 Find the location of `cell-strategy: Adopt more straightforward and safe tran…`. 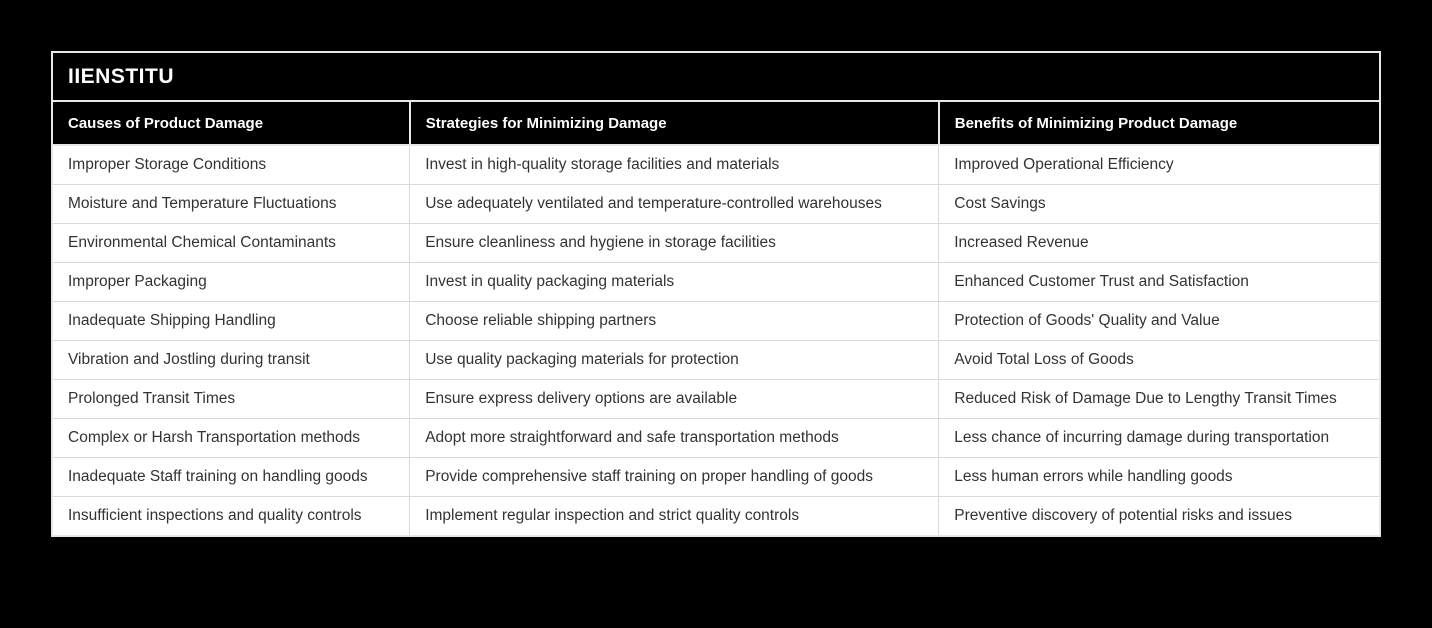

cell-strategy: Adopt more straightforward and safe tran… is located at coordinates (674, 438).